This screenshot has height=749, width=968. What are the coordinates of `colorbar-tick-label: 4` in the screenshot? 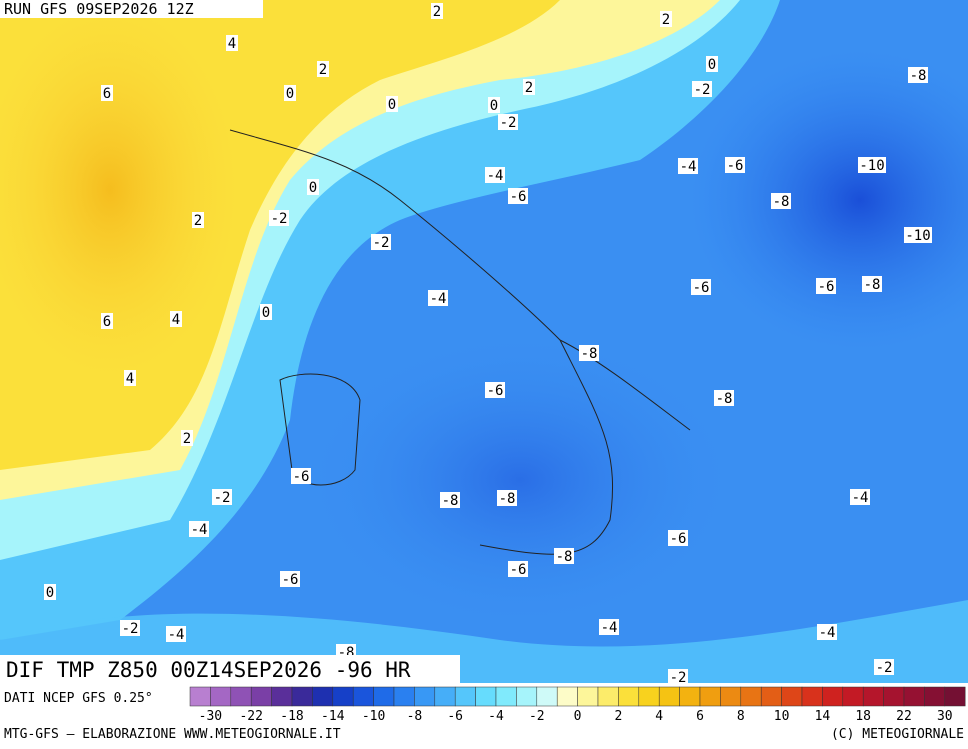 It's located at (659, 716).